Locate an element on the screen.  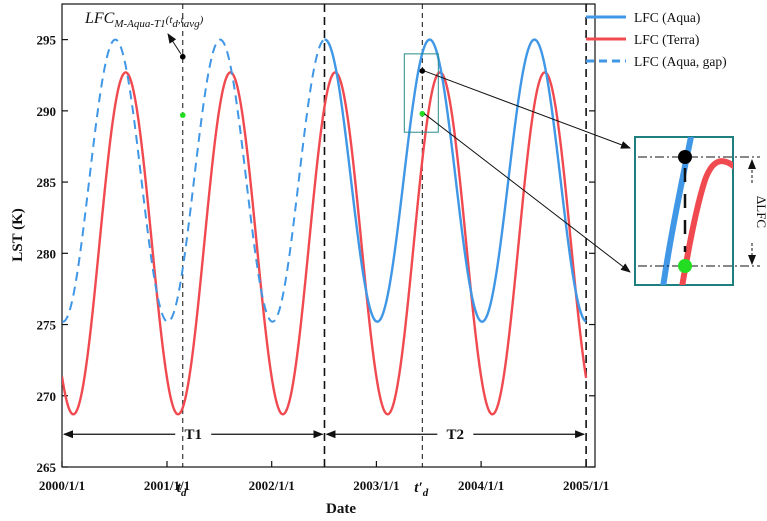
x-tick-label: 2004/1/1 is located at coordinates (481, 485).